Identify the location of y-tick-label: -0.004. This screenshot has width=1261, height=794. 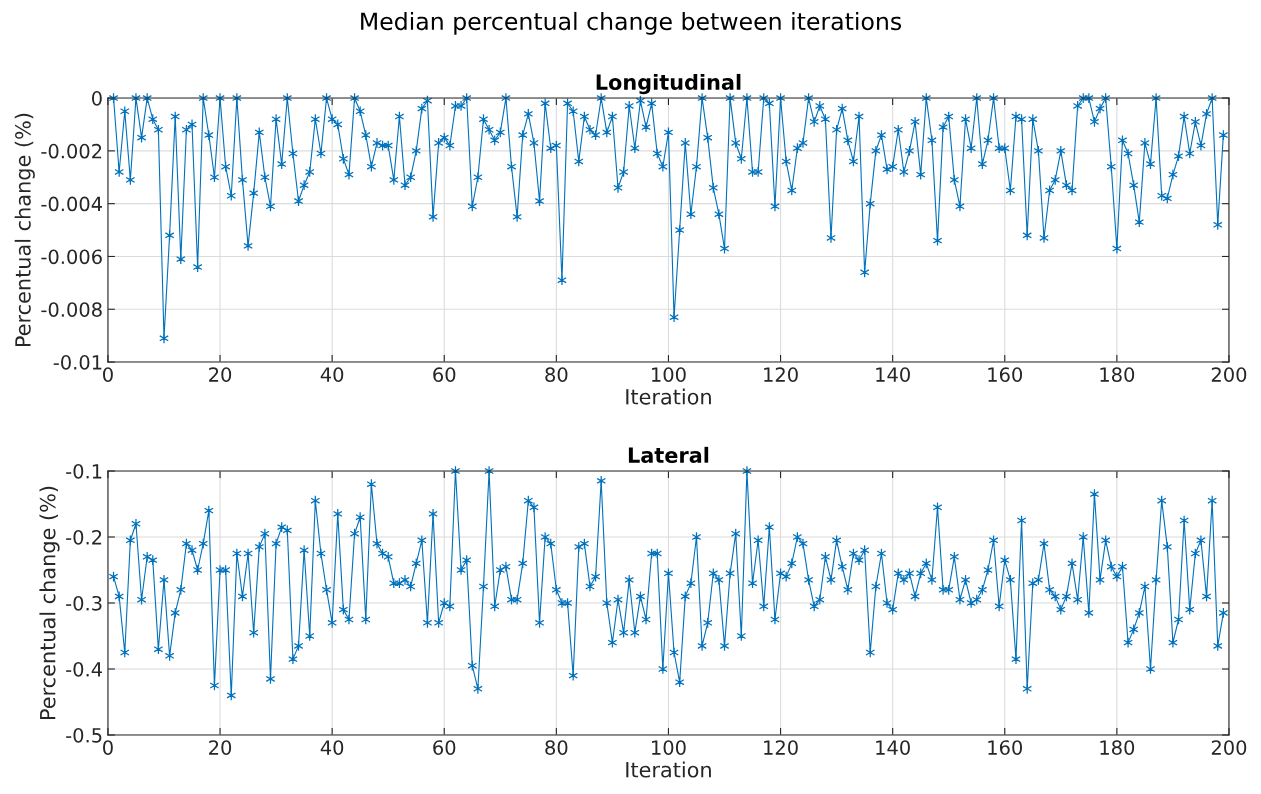
(71, 204).